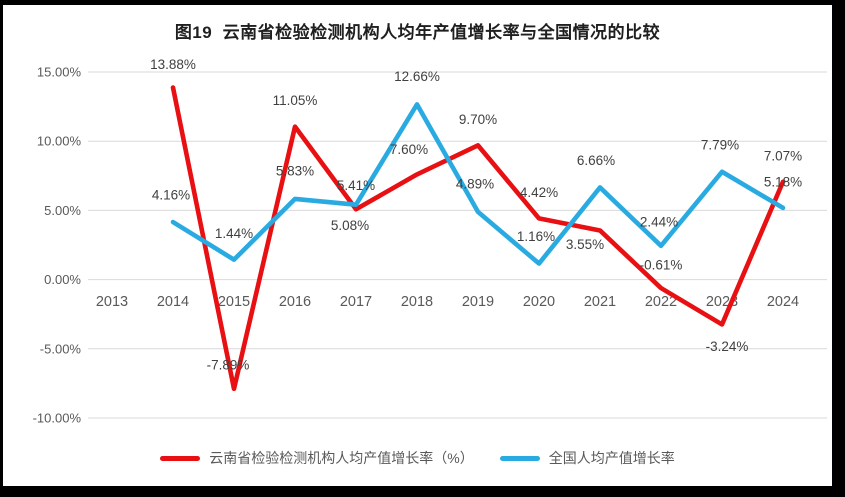 The width and height of the screenshot is (845, 497). I want to click on data-label-yunnan: 13.88%, so click(173, 64).